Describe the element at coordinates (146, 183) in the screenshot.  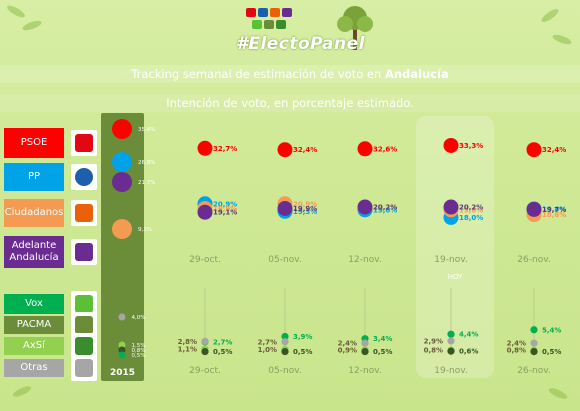
I see `baseline-data-label: 21,7%` at that location.